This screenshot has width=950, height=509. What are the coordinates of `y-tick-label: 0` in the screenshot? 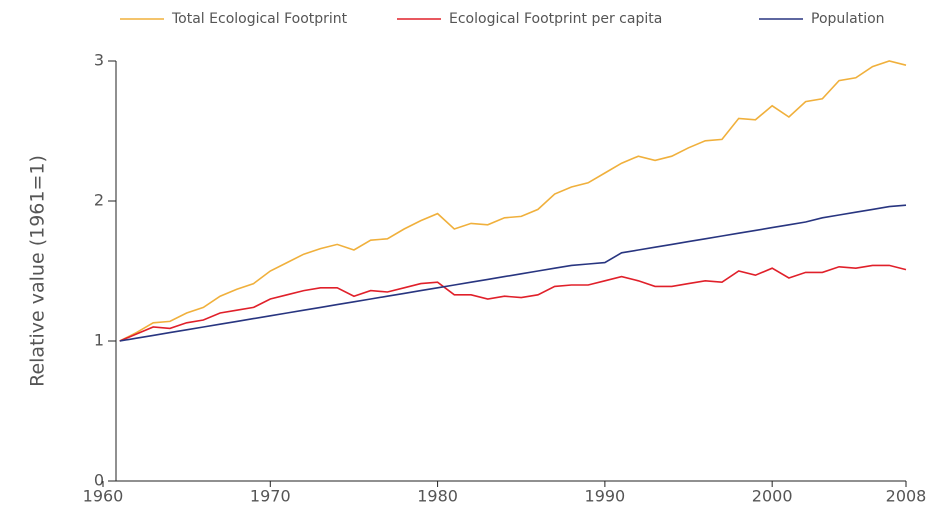 It's located at (99, 480).